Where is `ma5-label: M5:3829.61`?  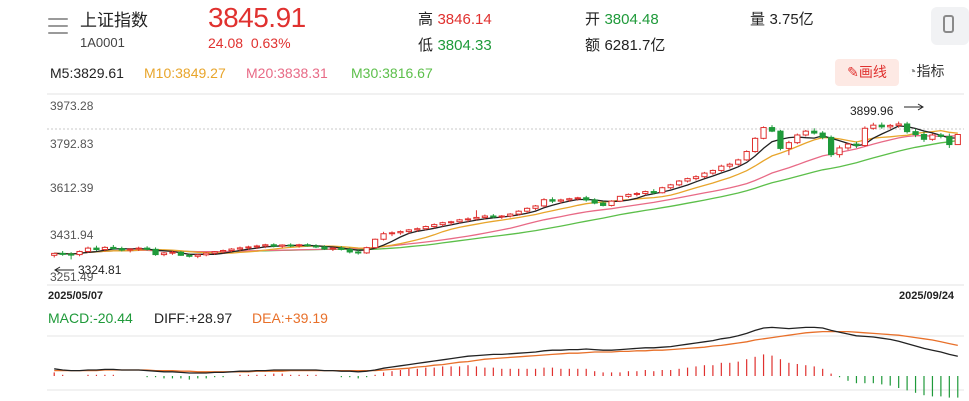
ma5-label: M5:3829.61 is located at coordinates (87, 73).